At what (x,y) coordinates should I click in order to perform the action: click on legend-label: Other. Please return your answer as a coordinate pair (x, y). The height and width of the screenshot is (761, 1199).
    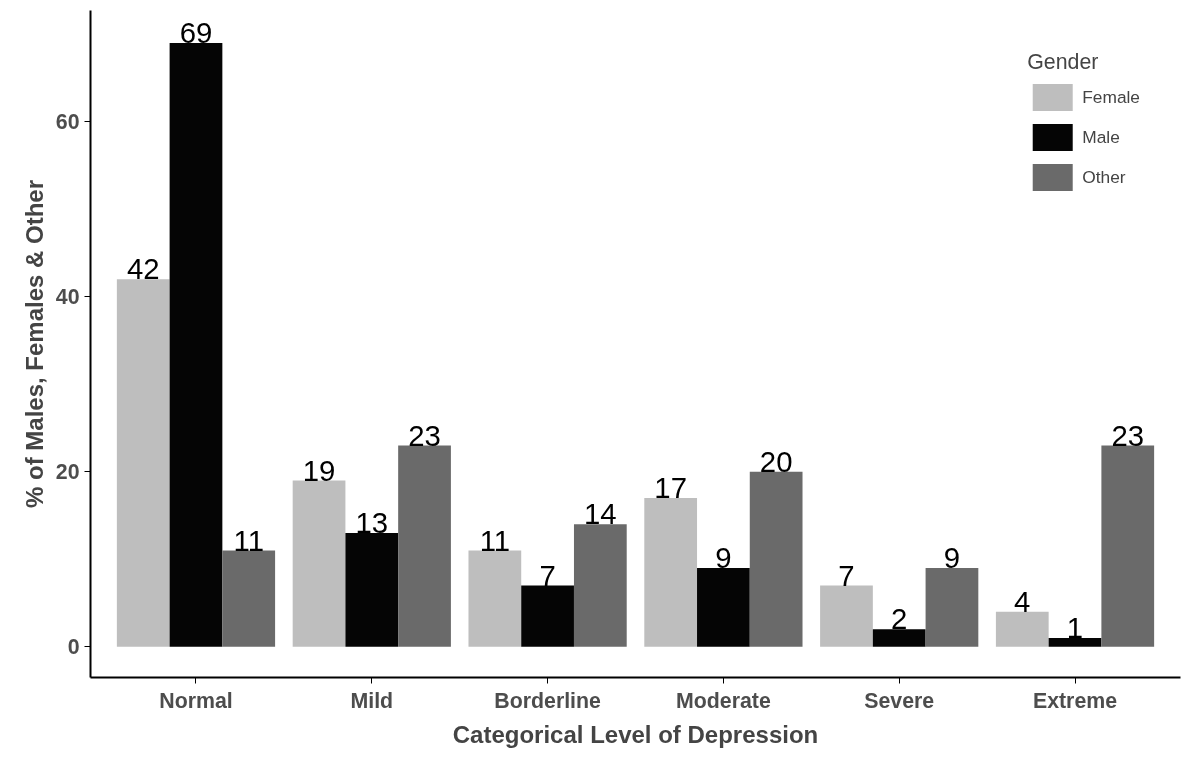
    Looking at the image, I should click on (1104, 177).